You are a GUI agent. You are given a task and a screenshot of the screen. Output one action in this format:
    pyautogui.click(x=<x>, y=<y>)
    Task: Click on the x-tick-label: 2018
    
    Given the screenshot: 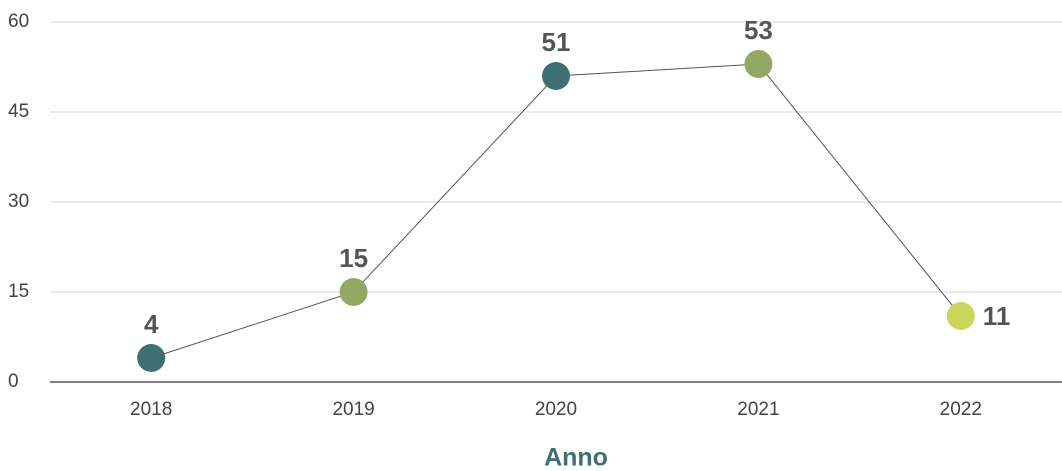 What is the action you would take?
    pyautogui.click(x=151, y=409)
    